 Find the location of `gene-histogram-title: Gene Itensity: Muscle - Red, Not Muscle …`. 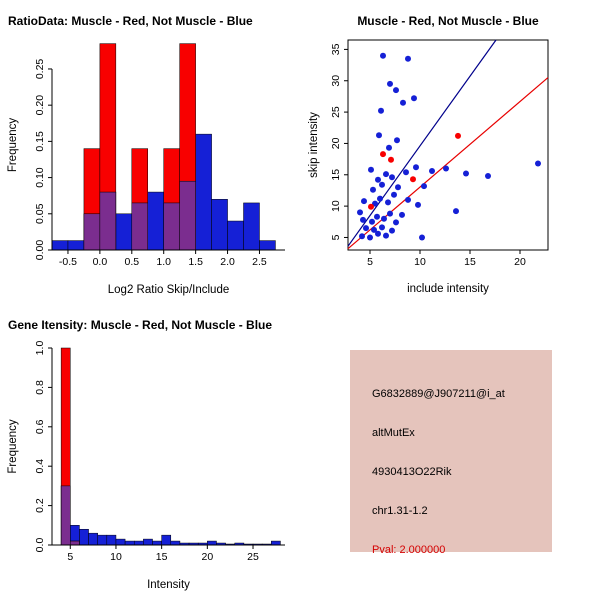

gene-histogram-title: Gene Itensity: Muscle - Red, Not Muscle … is located at coordinates (140, 325).